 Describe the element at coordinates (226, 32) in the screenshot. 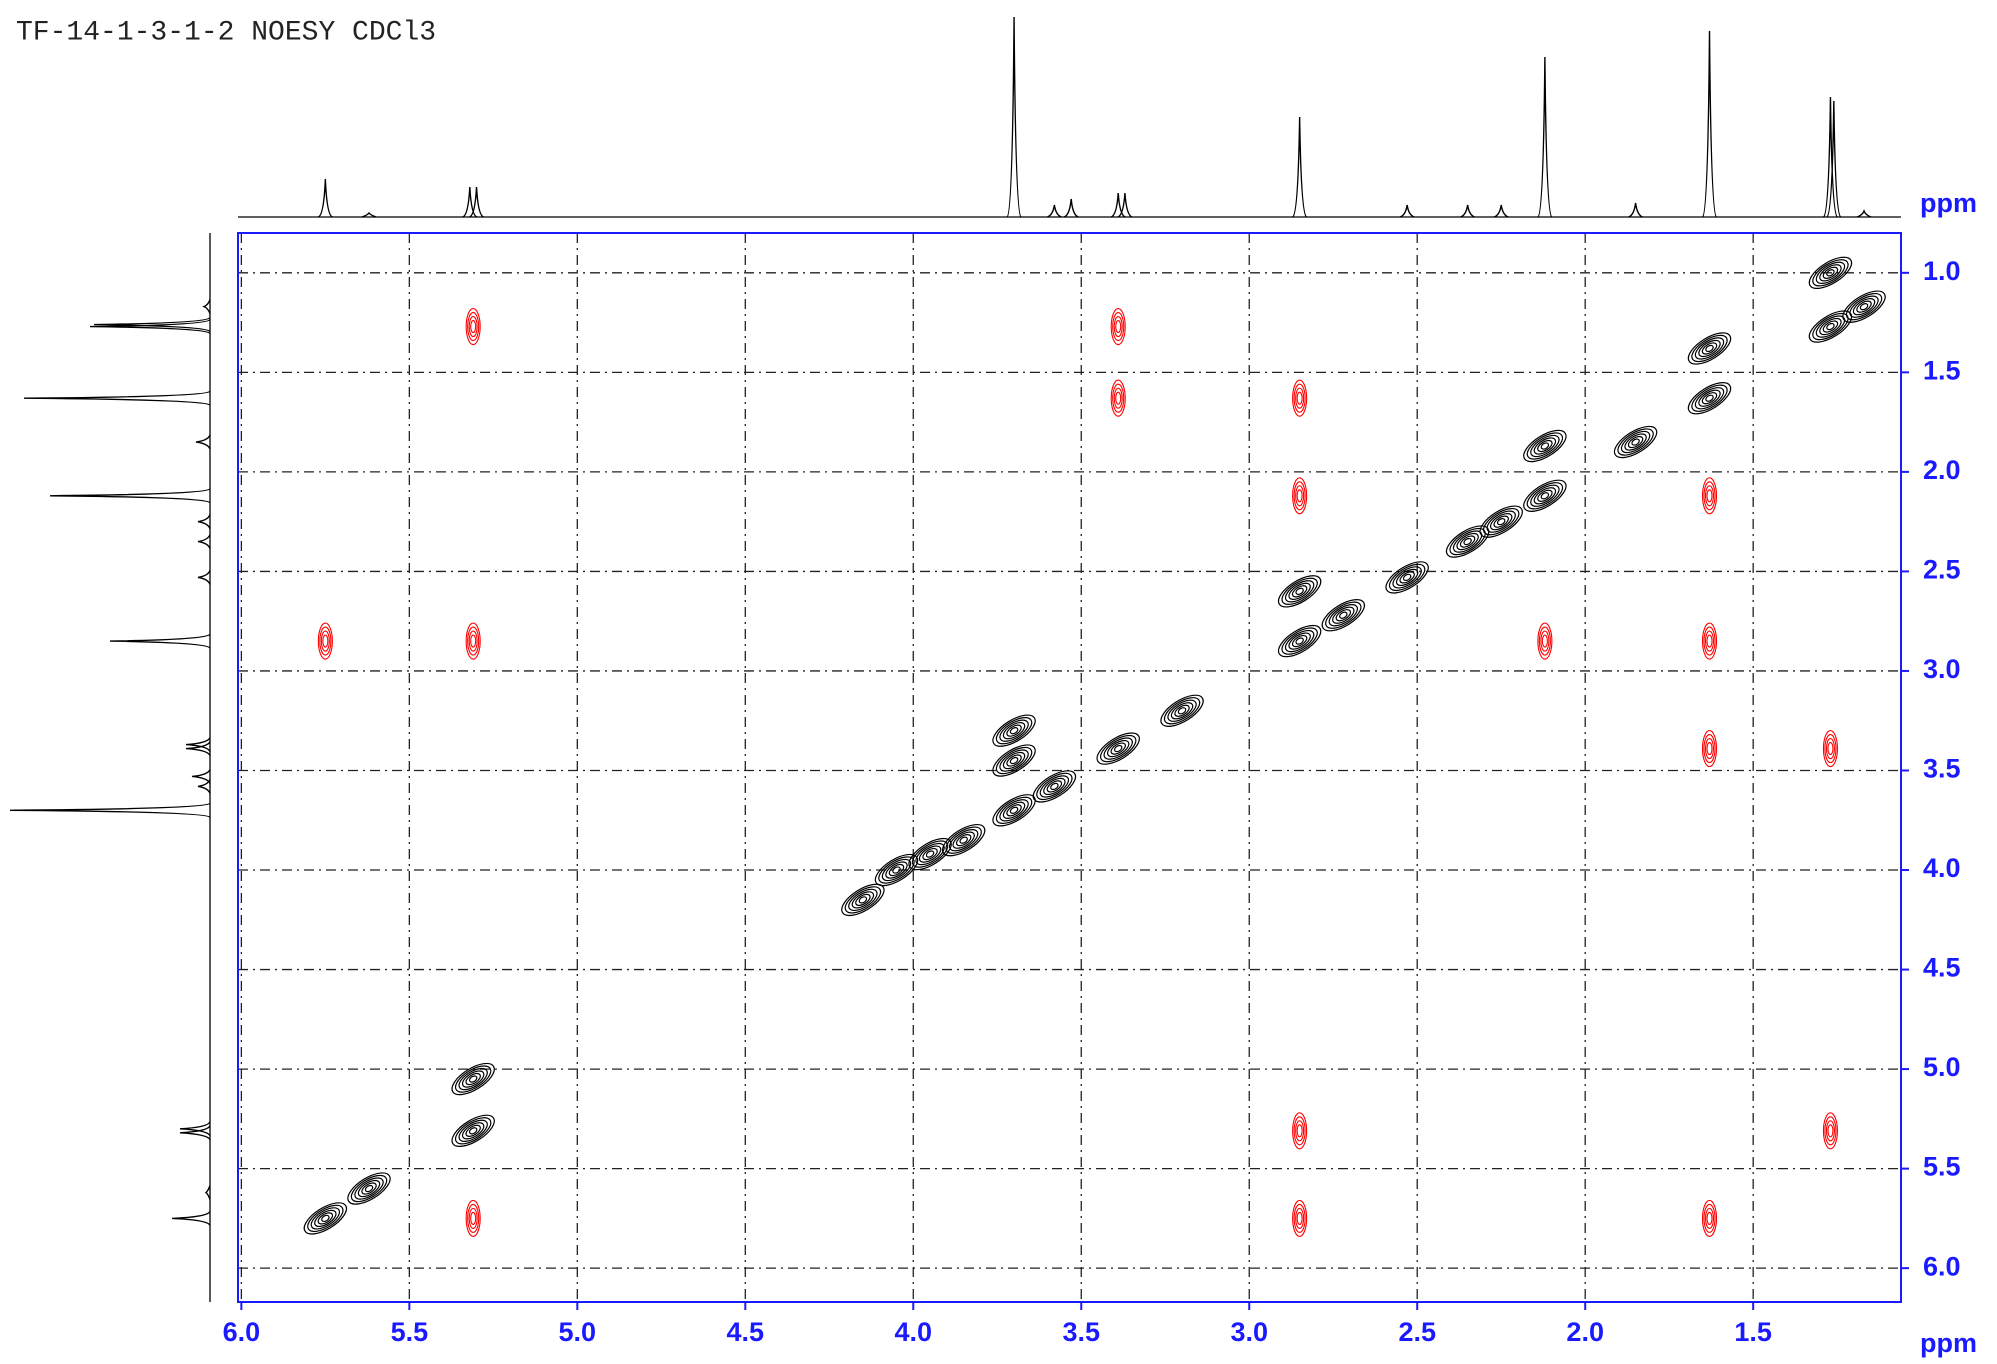

I see `chart-title: TF-14-1-3-1-2 NOESY CDCl3` at that location.